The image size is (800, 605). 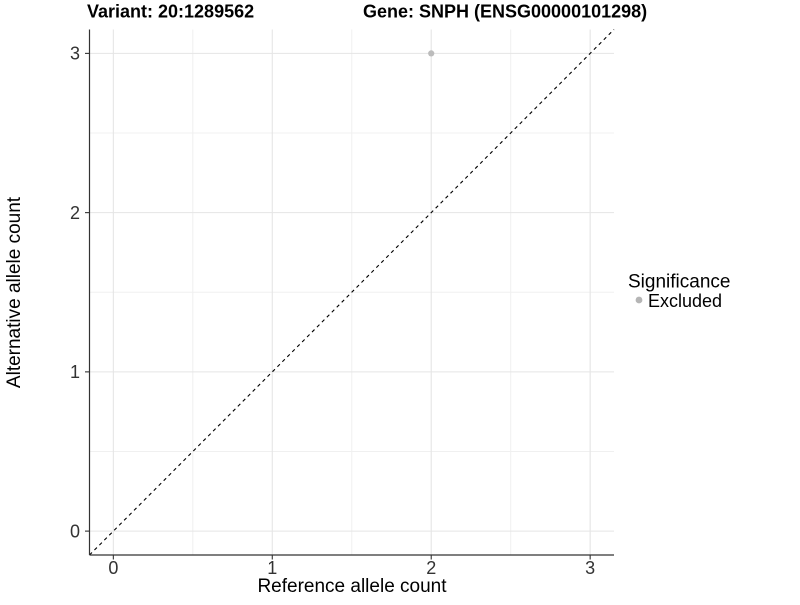 What do you see at coordinates (113, 568) in the screenshot?
I see `x-tick-label: 0` at bounding box center [113, 568].